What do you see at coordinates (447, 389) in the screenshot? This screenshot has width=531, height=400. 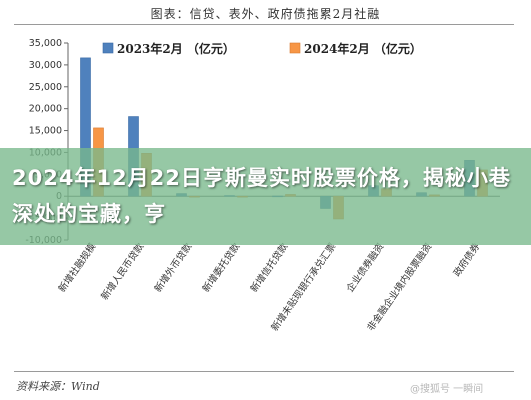 I see `watermark-text: @搜狐号 一瞬间` at bounding box center [447, 389].